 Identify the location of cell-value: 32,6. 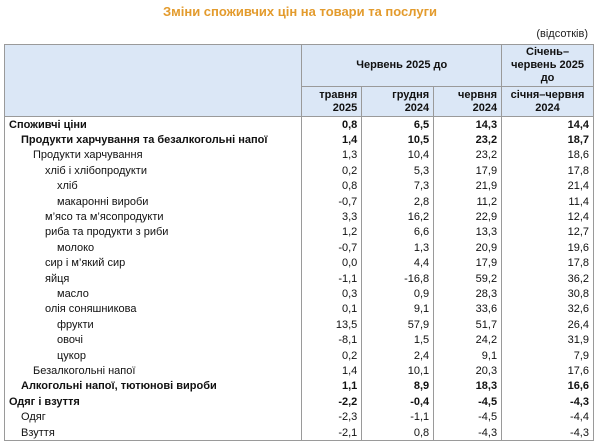
(547, 309).